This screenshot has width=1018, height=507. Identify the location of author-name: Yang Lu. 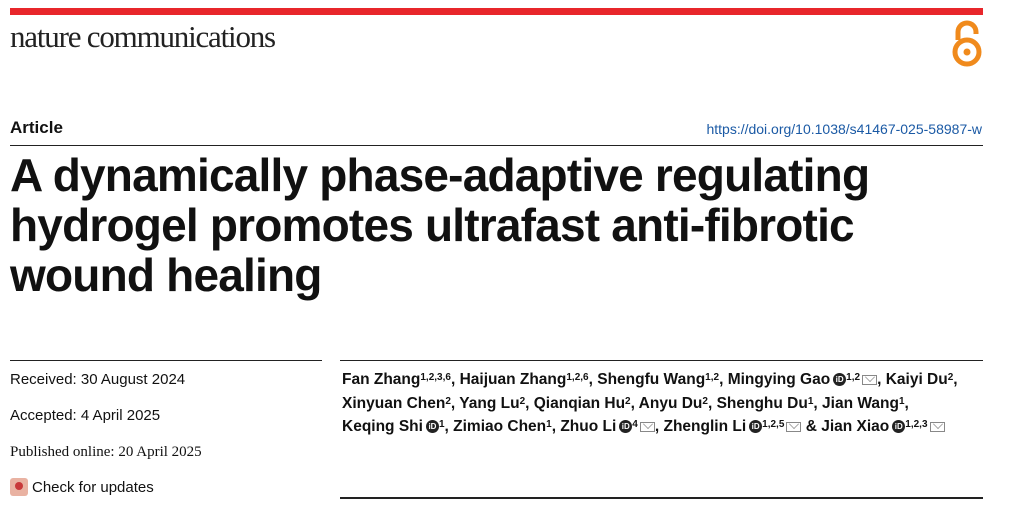
(489, 403).